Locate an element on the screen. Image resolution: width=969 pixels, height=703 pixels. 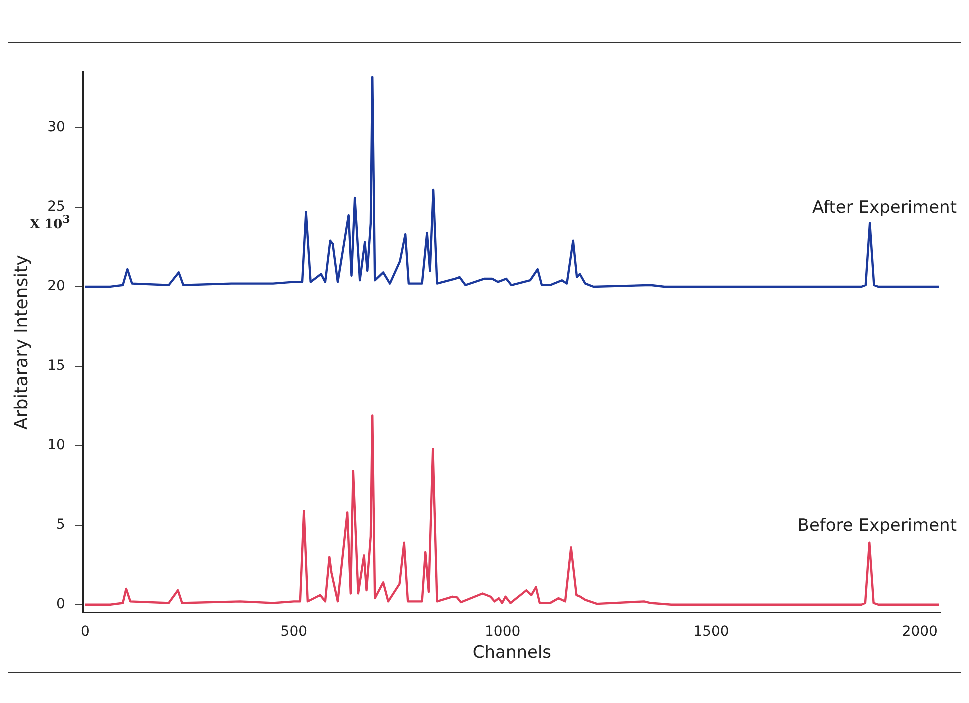
x-tick-label: 1500 is located at coordinates (712, 632).